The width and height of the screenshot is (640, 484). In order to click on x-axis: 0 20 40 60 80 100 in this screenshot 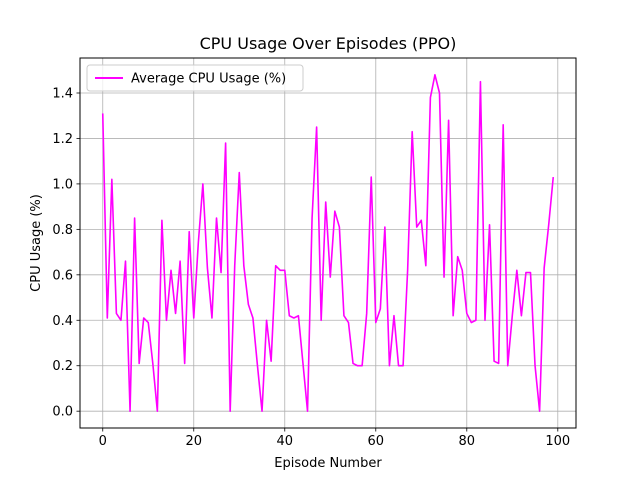, I will do `click(334, 438)`.